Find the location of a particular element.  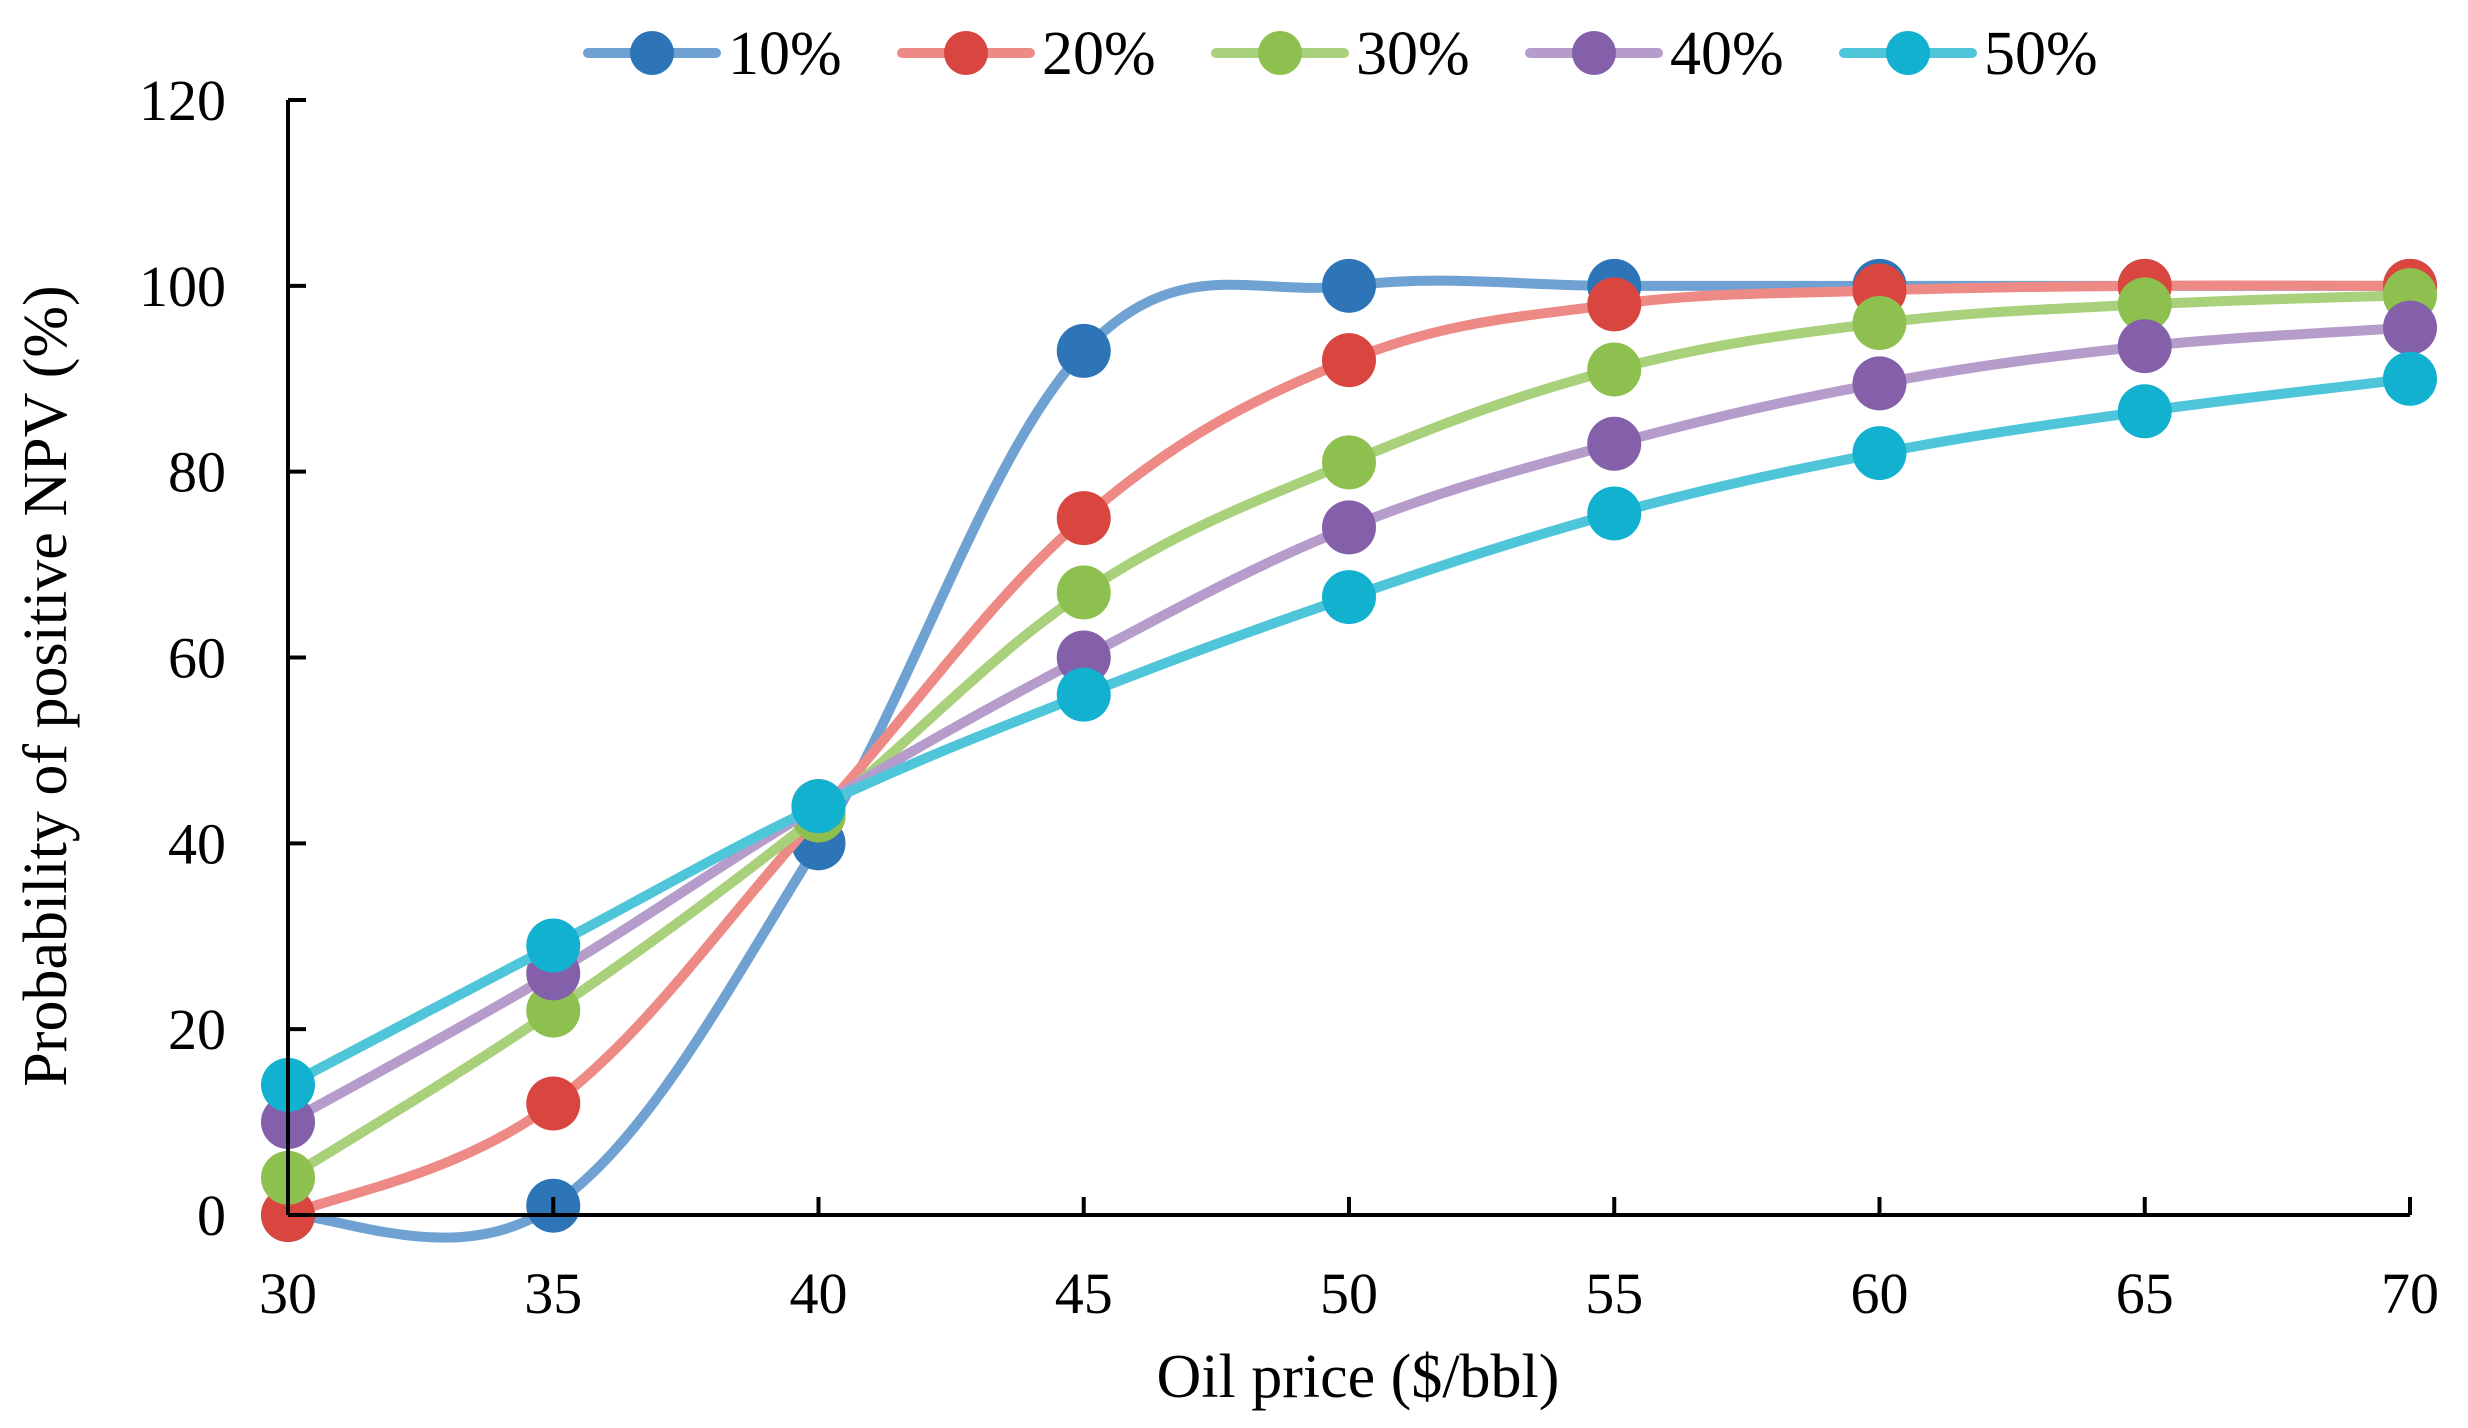

x-tick-label: 60 is located at coordinates (1880, 1293).